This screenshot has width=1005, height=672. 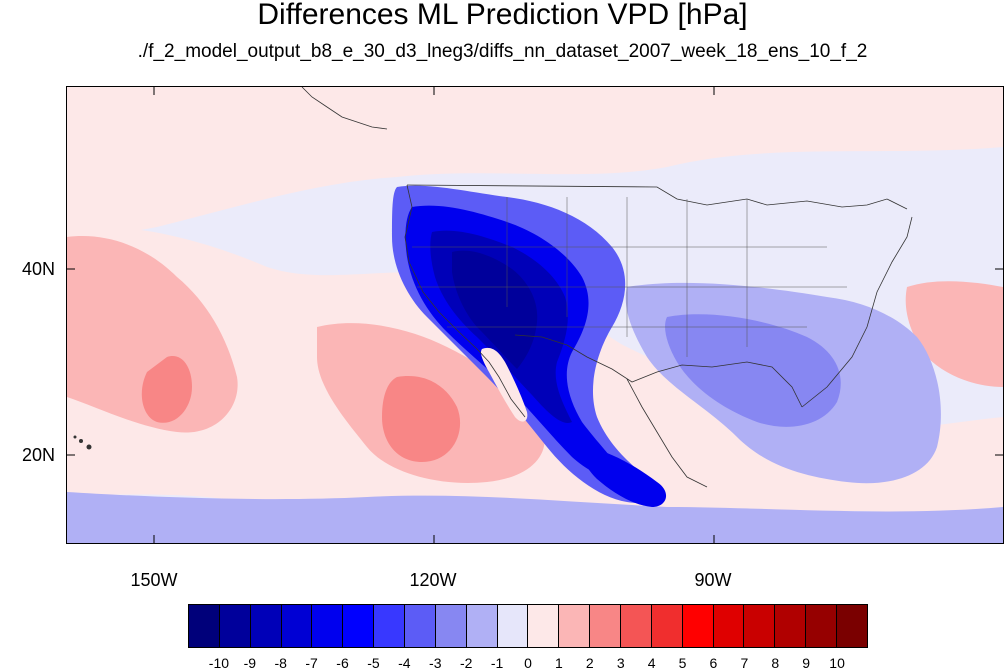 I want to click on colorbar-tick-label: -3, so click(x=435, y=663).